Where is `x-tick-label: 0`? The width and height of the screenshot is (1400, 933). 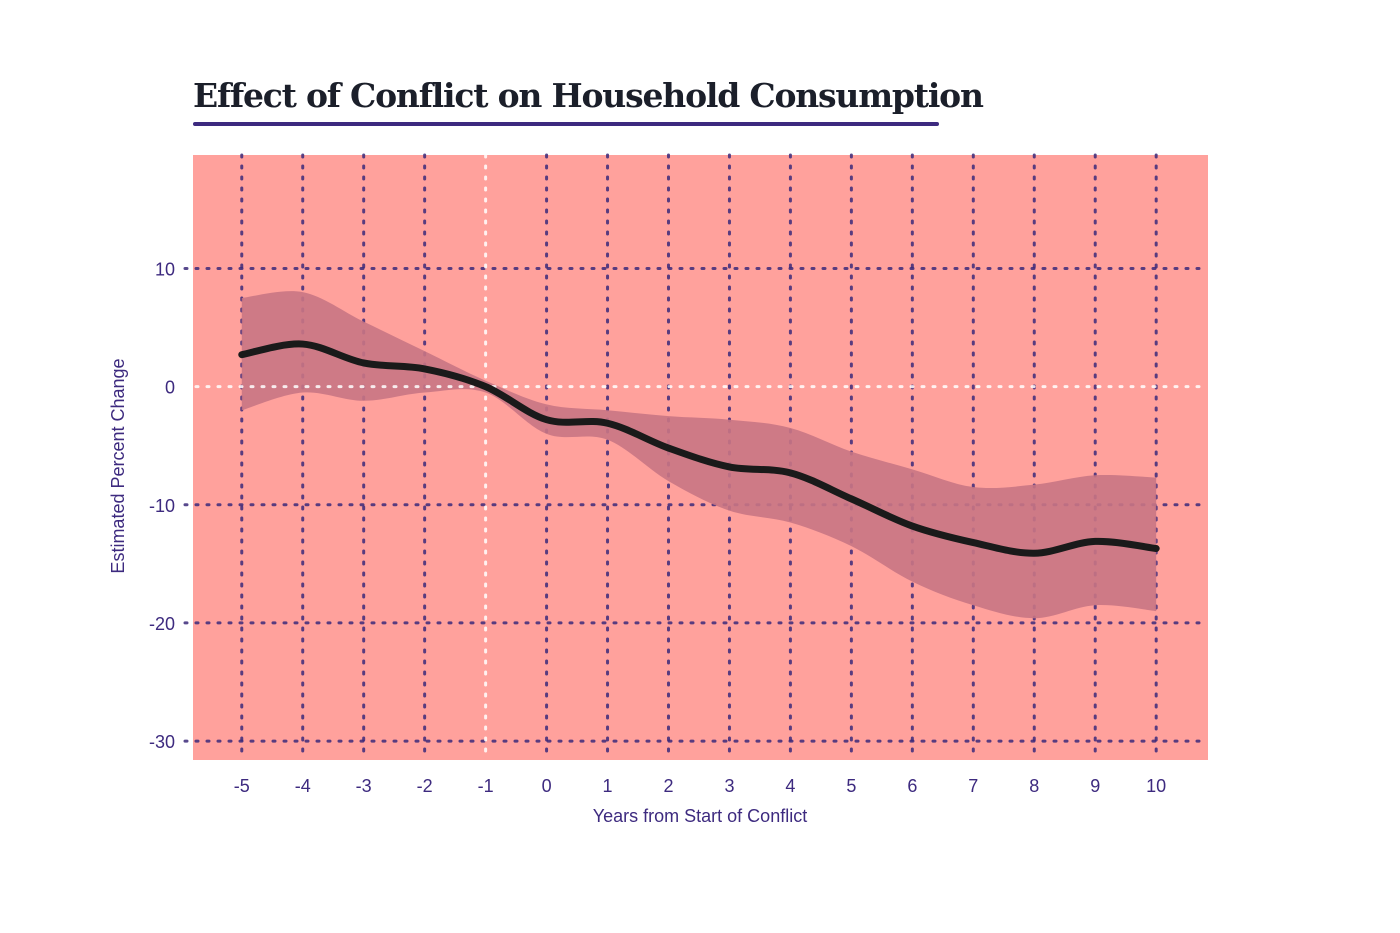 x-tick-label: 0 is located at coordinates (547, 786).